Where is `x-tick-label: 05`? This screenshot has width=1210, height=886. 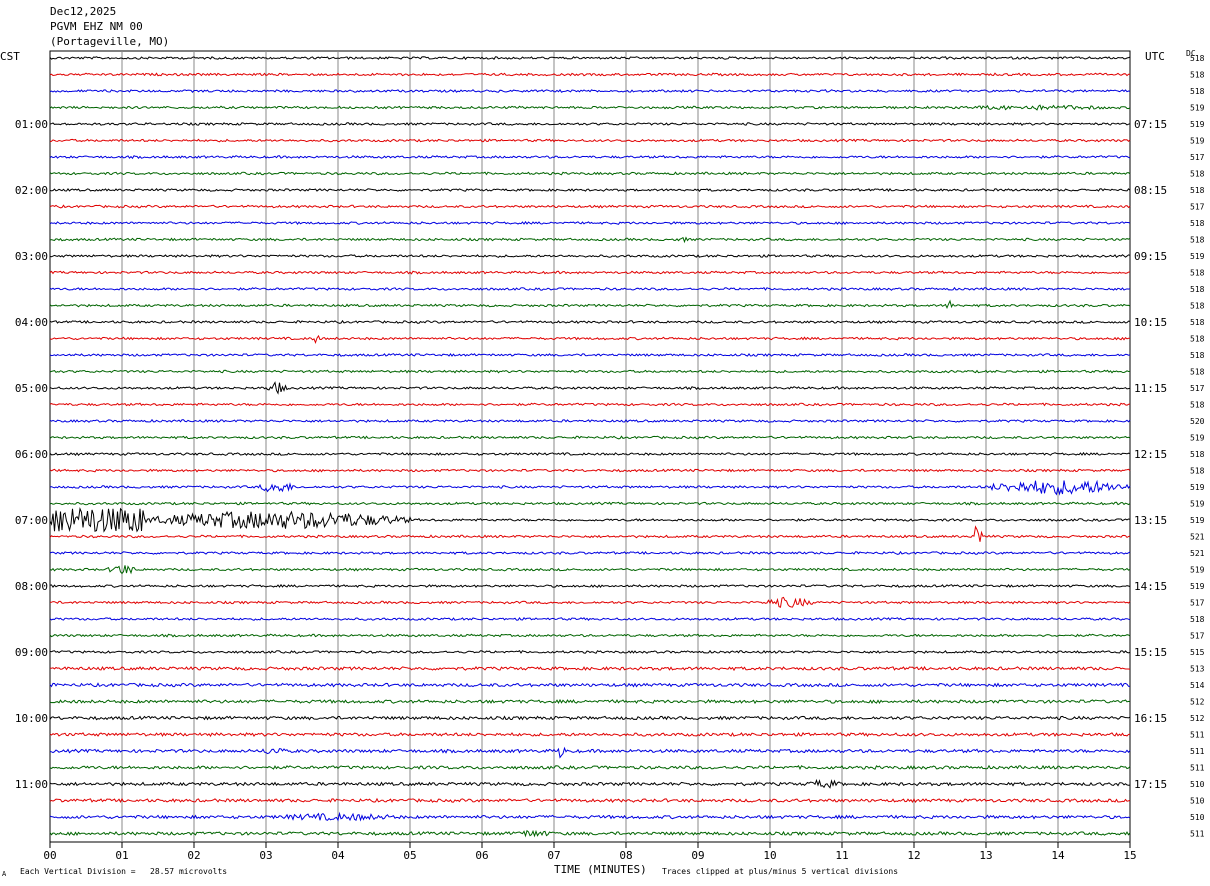 x-tick-label: 05 is located at coordinates (409, 855).